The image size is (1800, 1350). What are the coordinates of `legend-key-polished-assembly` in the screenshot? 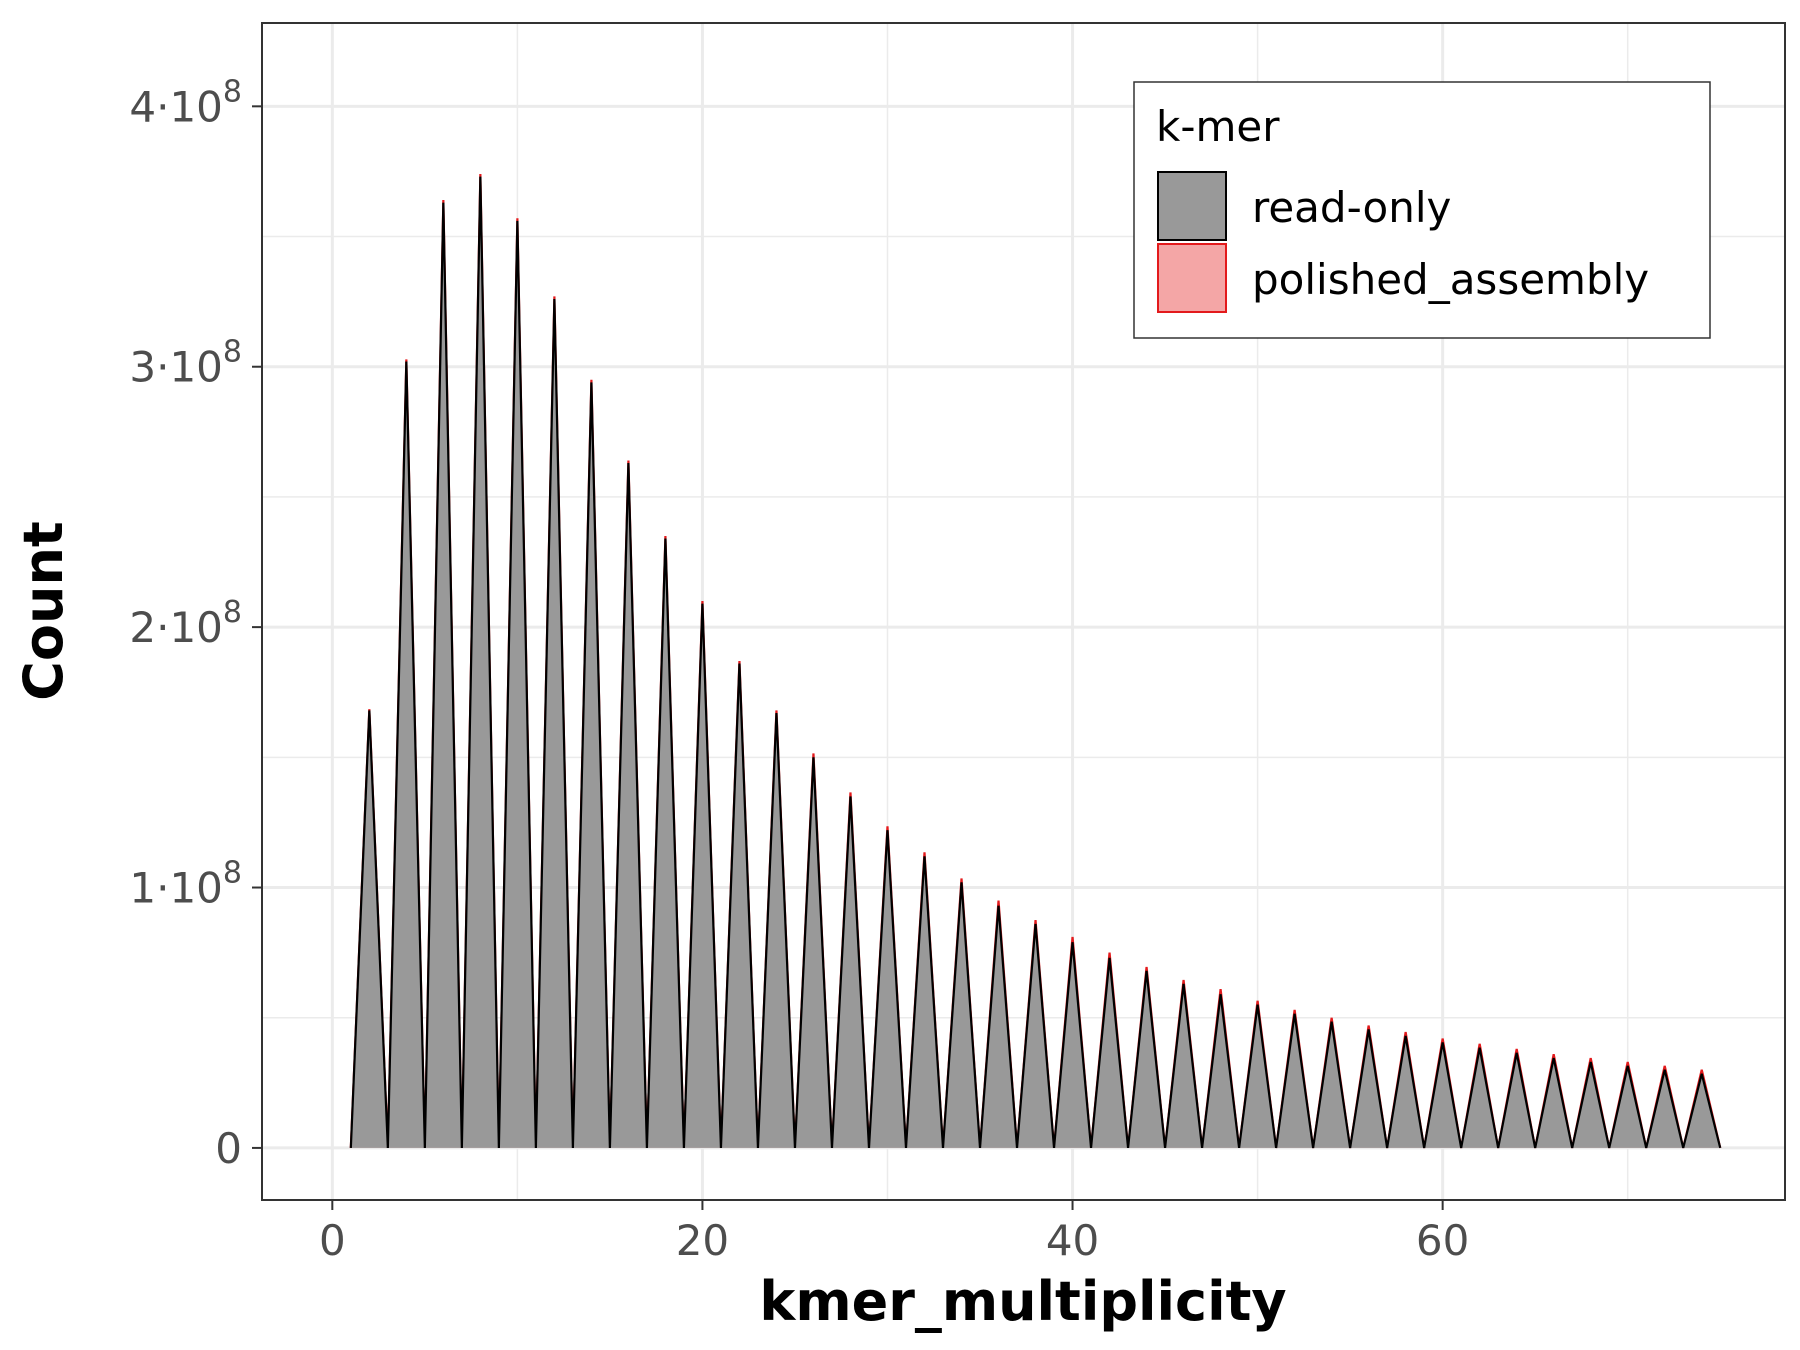 It's located at (1192, 278).